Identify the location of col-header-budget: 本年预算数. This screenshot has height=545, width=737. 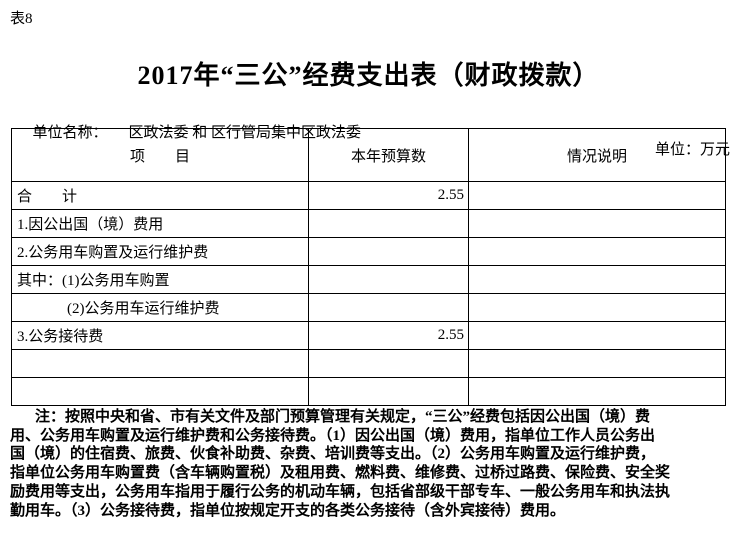
(388, 155).